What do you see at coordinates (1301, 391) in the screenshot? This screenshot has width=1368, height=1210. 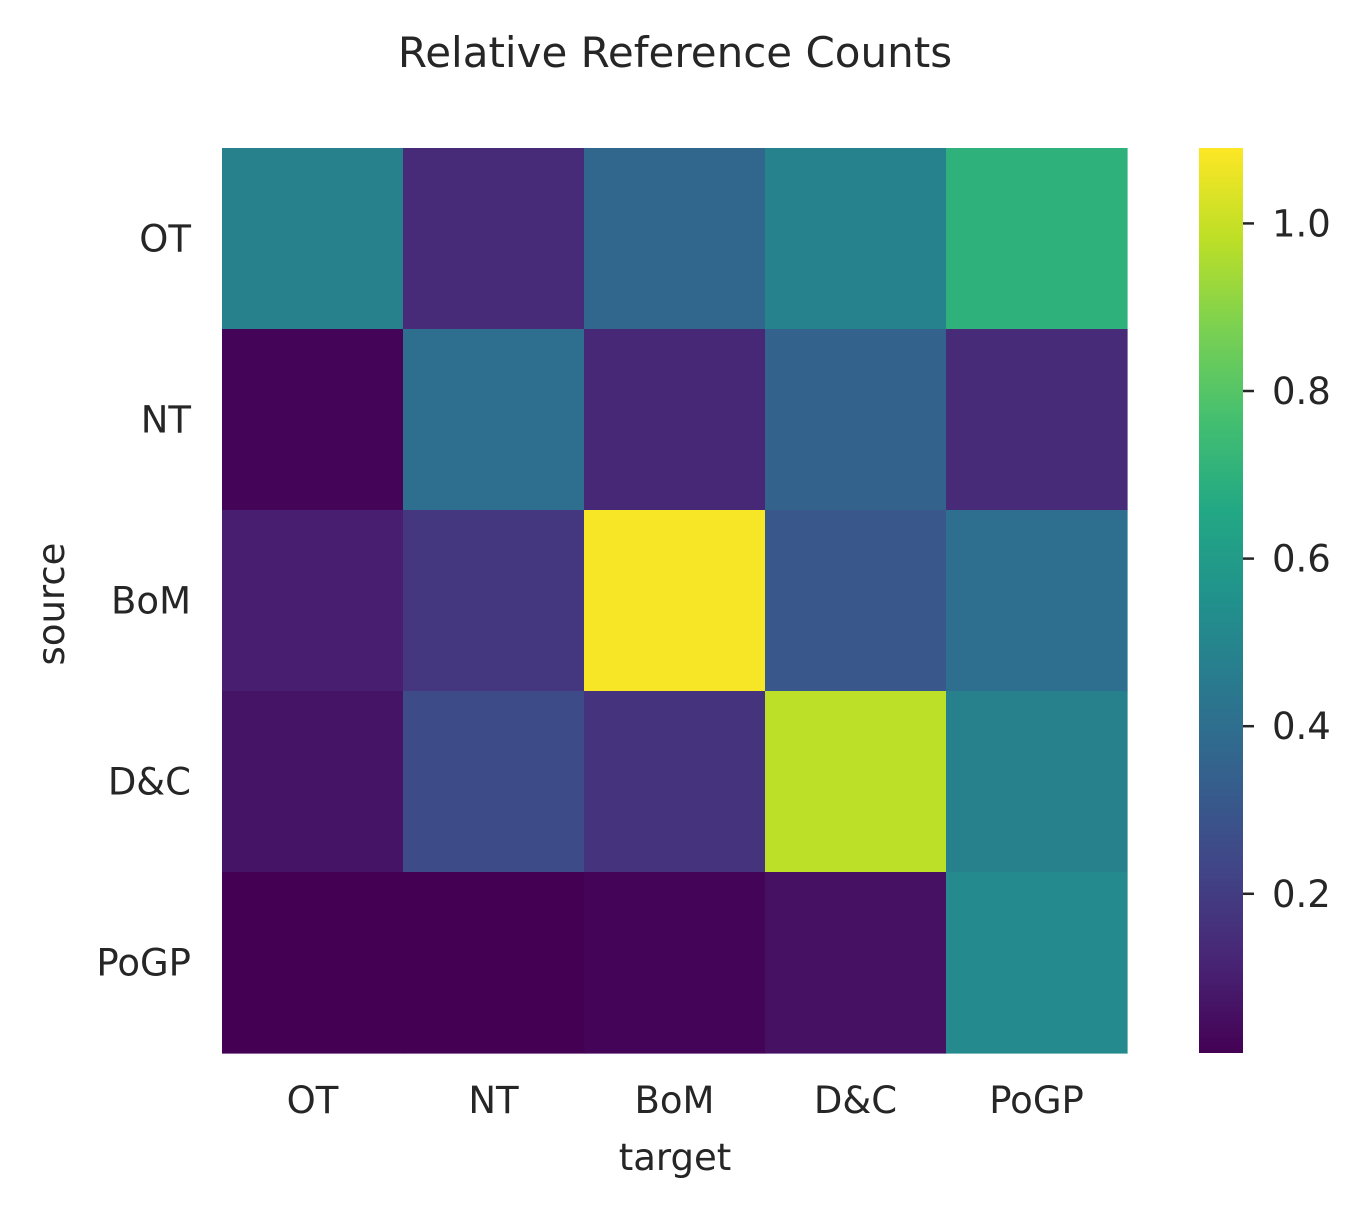 I see `colorbar-tick-label: 0.8` at bounding box center [1301, 391].